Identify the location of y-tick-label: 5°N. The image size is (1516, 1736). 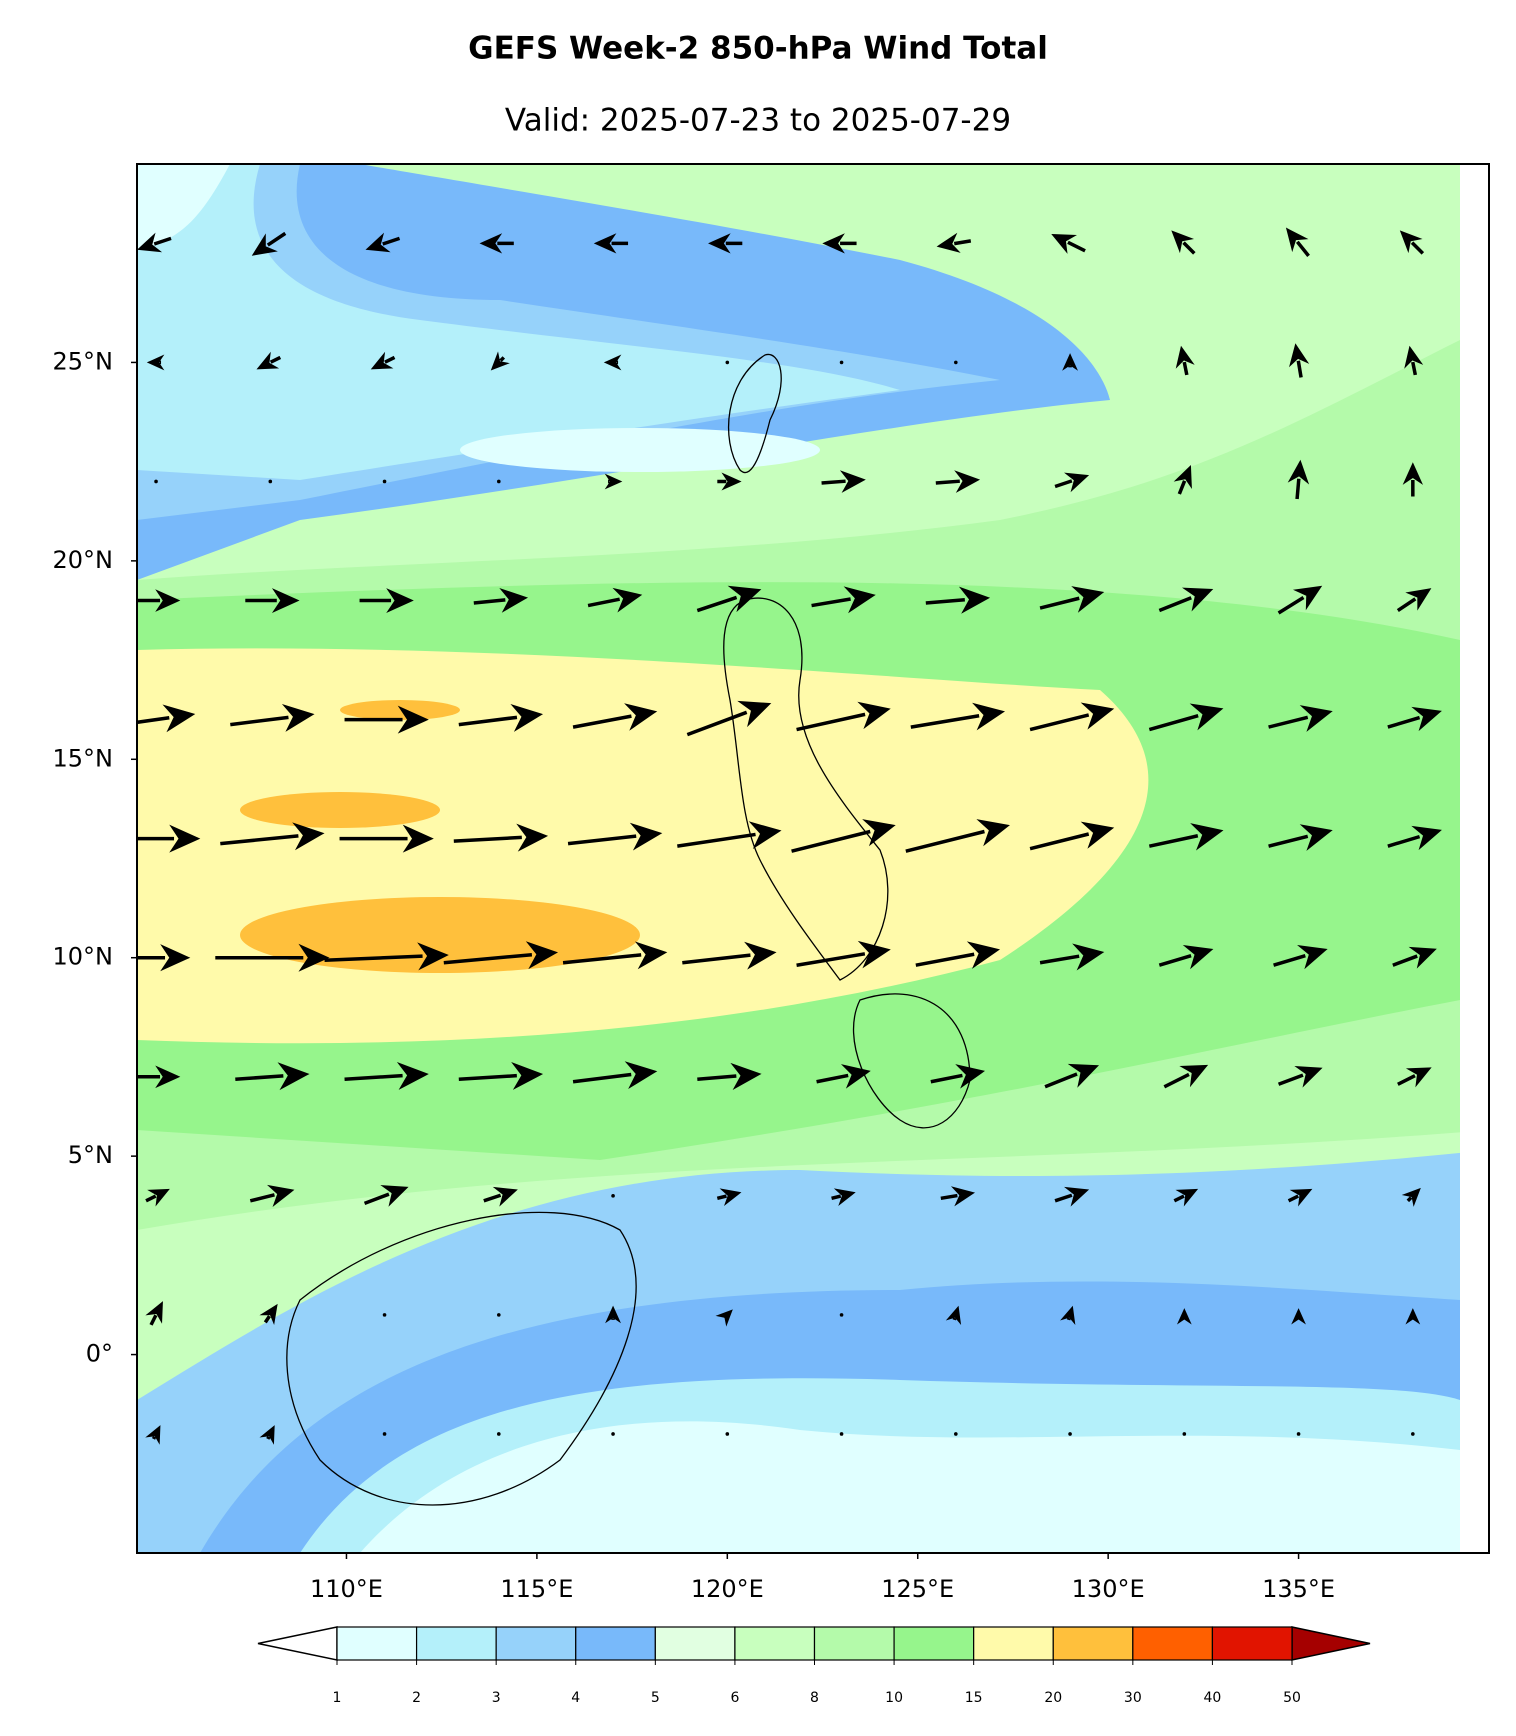
(90, 1155).